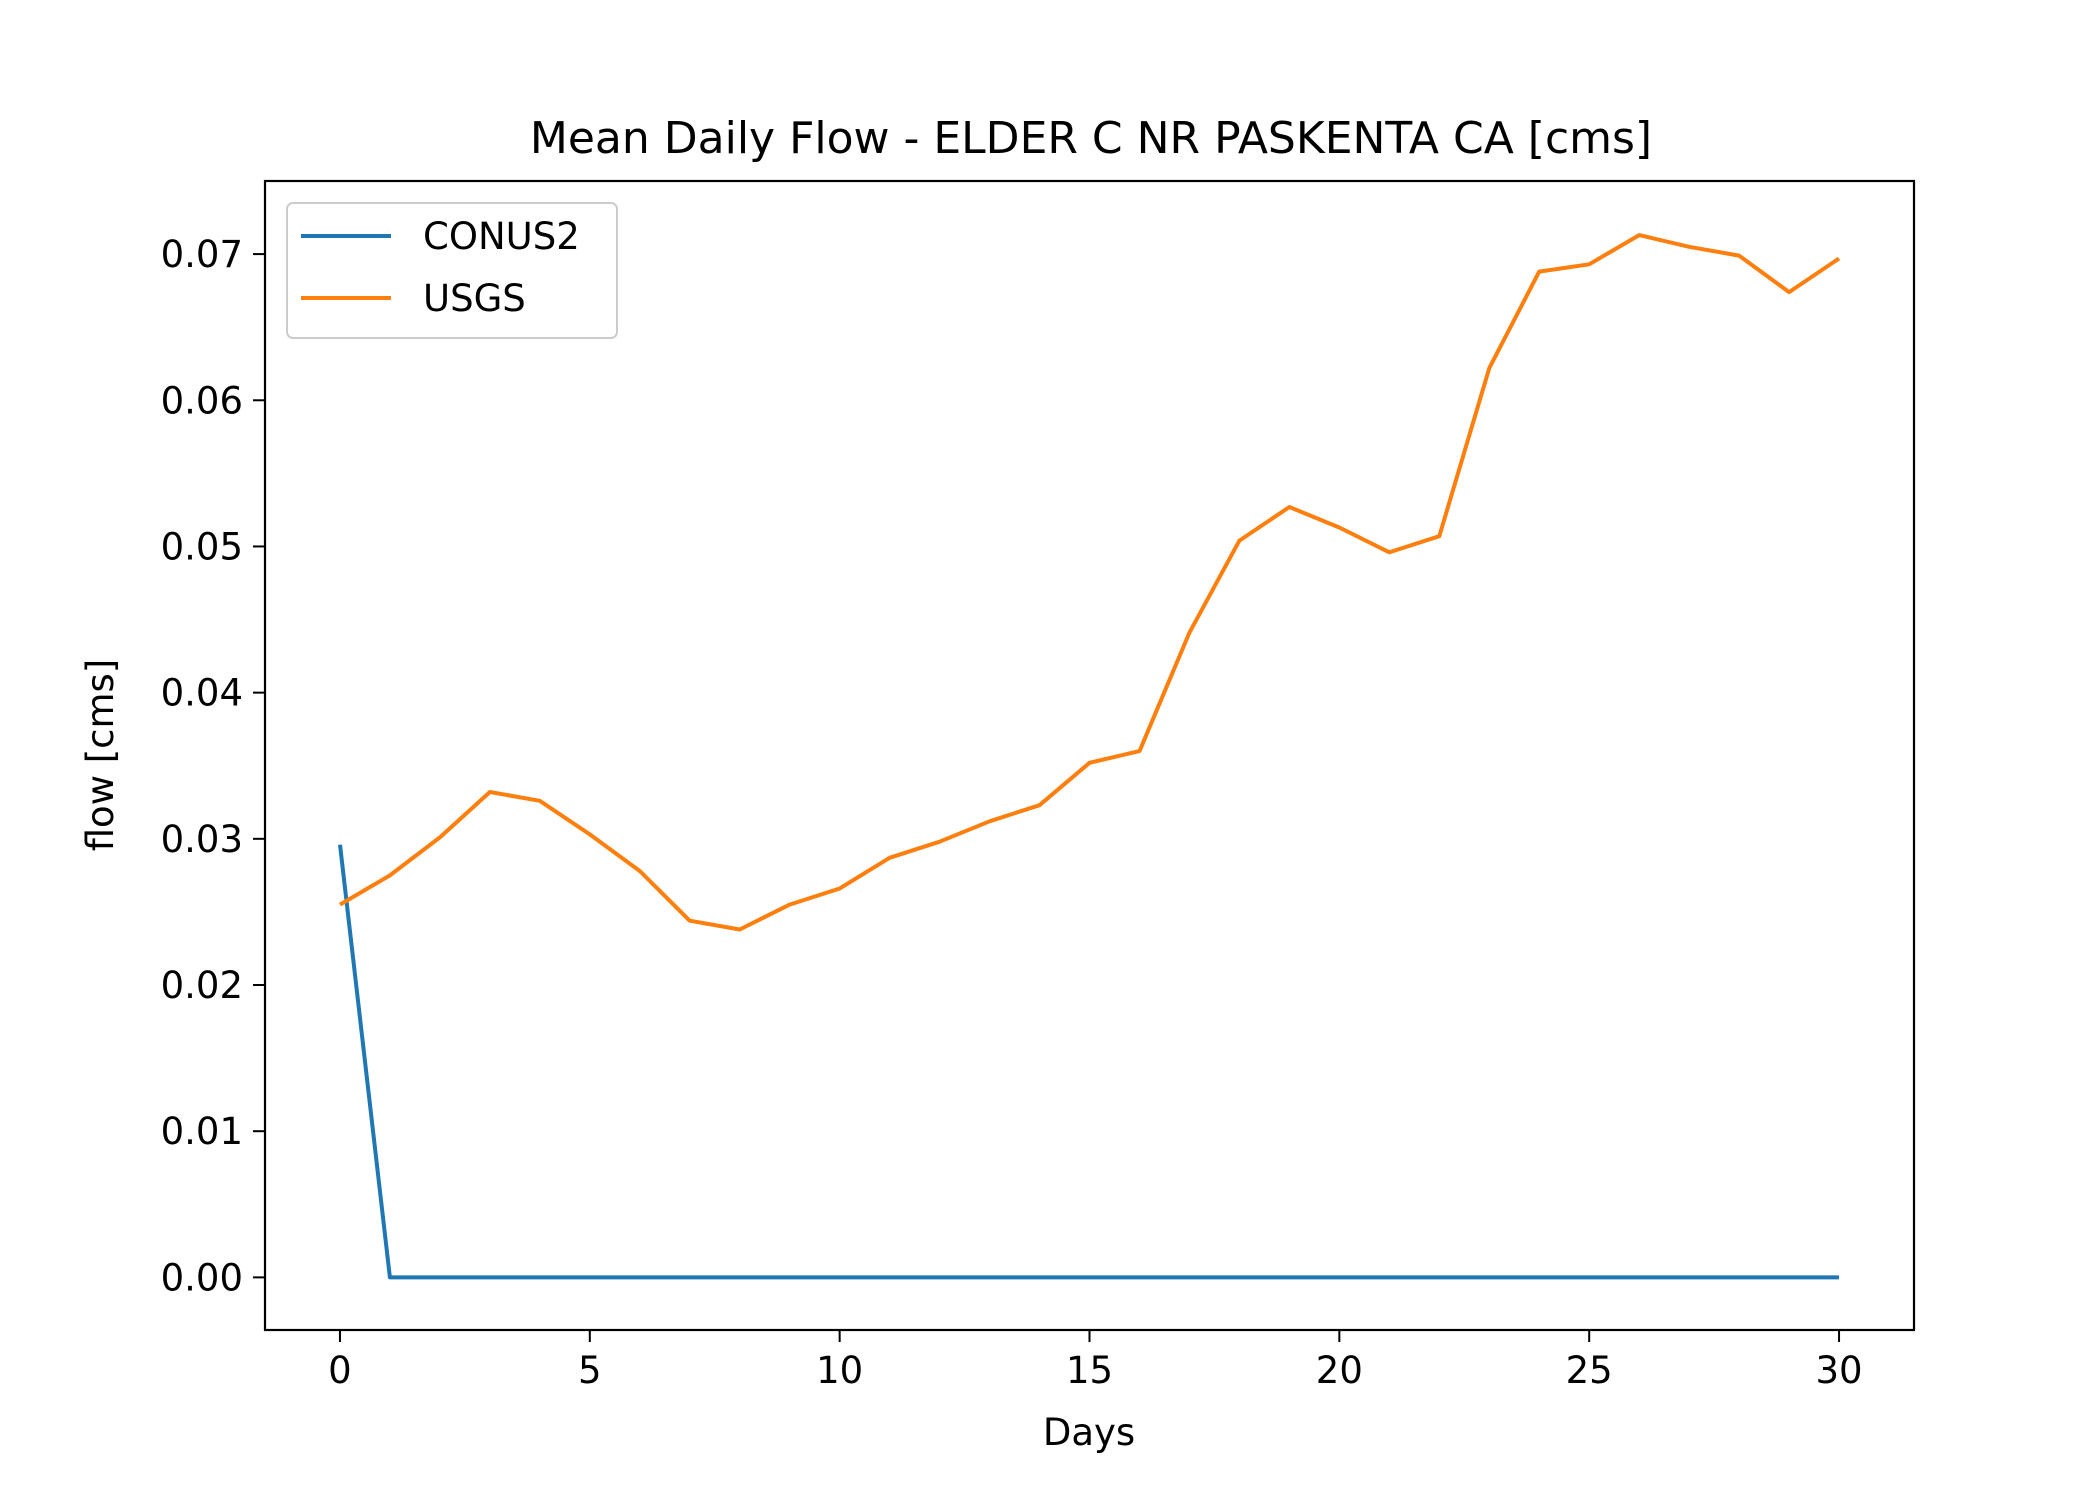 The width and height of the screenshot is (2100, 1500). What do you see at coordinates (452, 270) in the screenshot?
I see `legend: CONUS2 USGS` at bounding box center [452, 270].